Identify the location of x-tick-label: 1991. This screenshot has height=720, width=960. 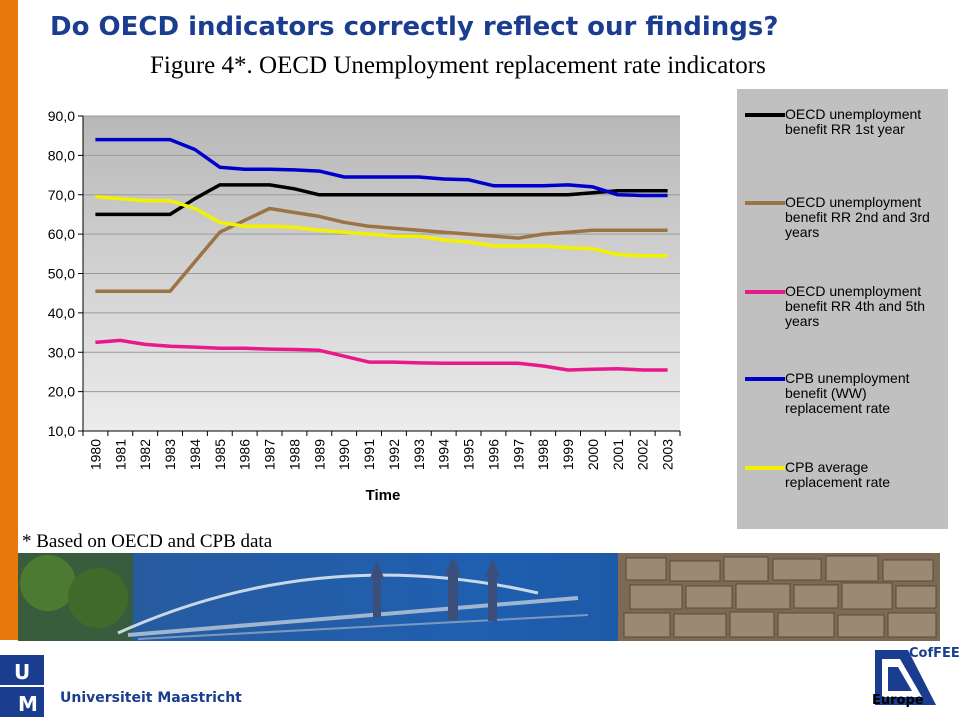
(369, 454).